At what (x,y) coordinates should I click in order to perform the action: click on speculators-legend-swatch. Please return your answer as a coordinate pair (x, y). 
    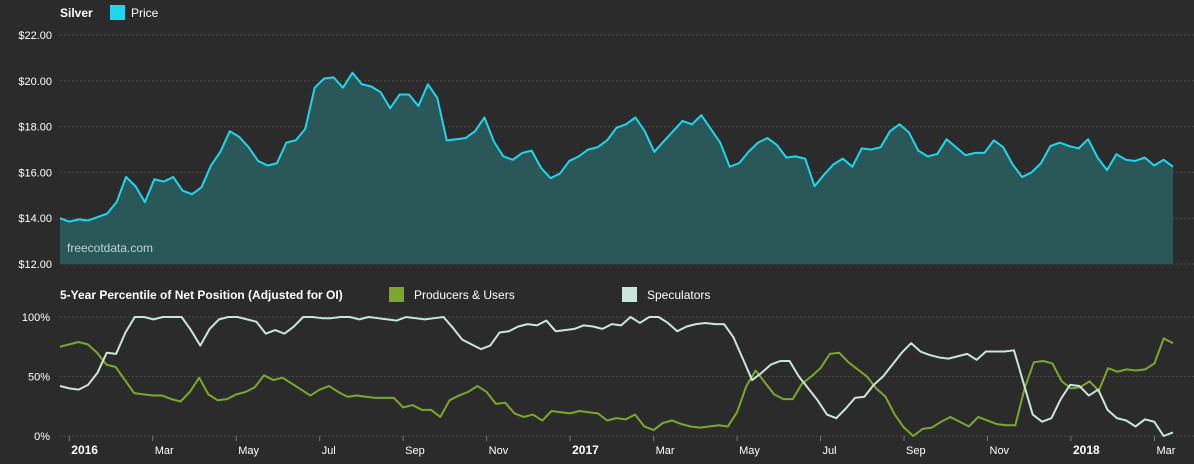
    Looking at the image, I should click on (629, 294).